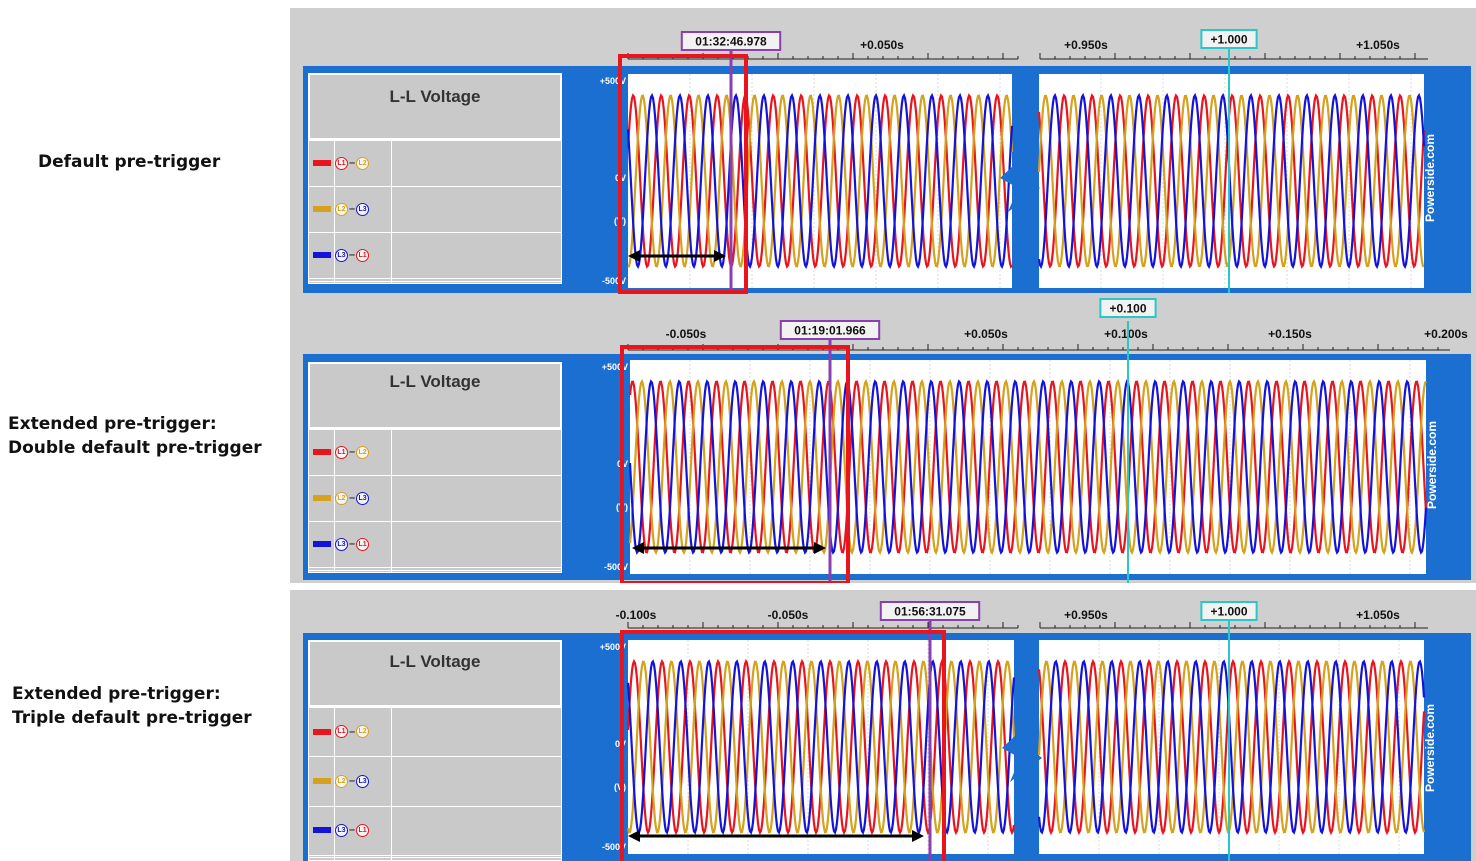  I want to click on reference-label: +0.100, so click(1127, 309).